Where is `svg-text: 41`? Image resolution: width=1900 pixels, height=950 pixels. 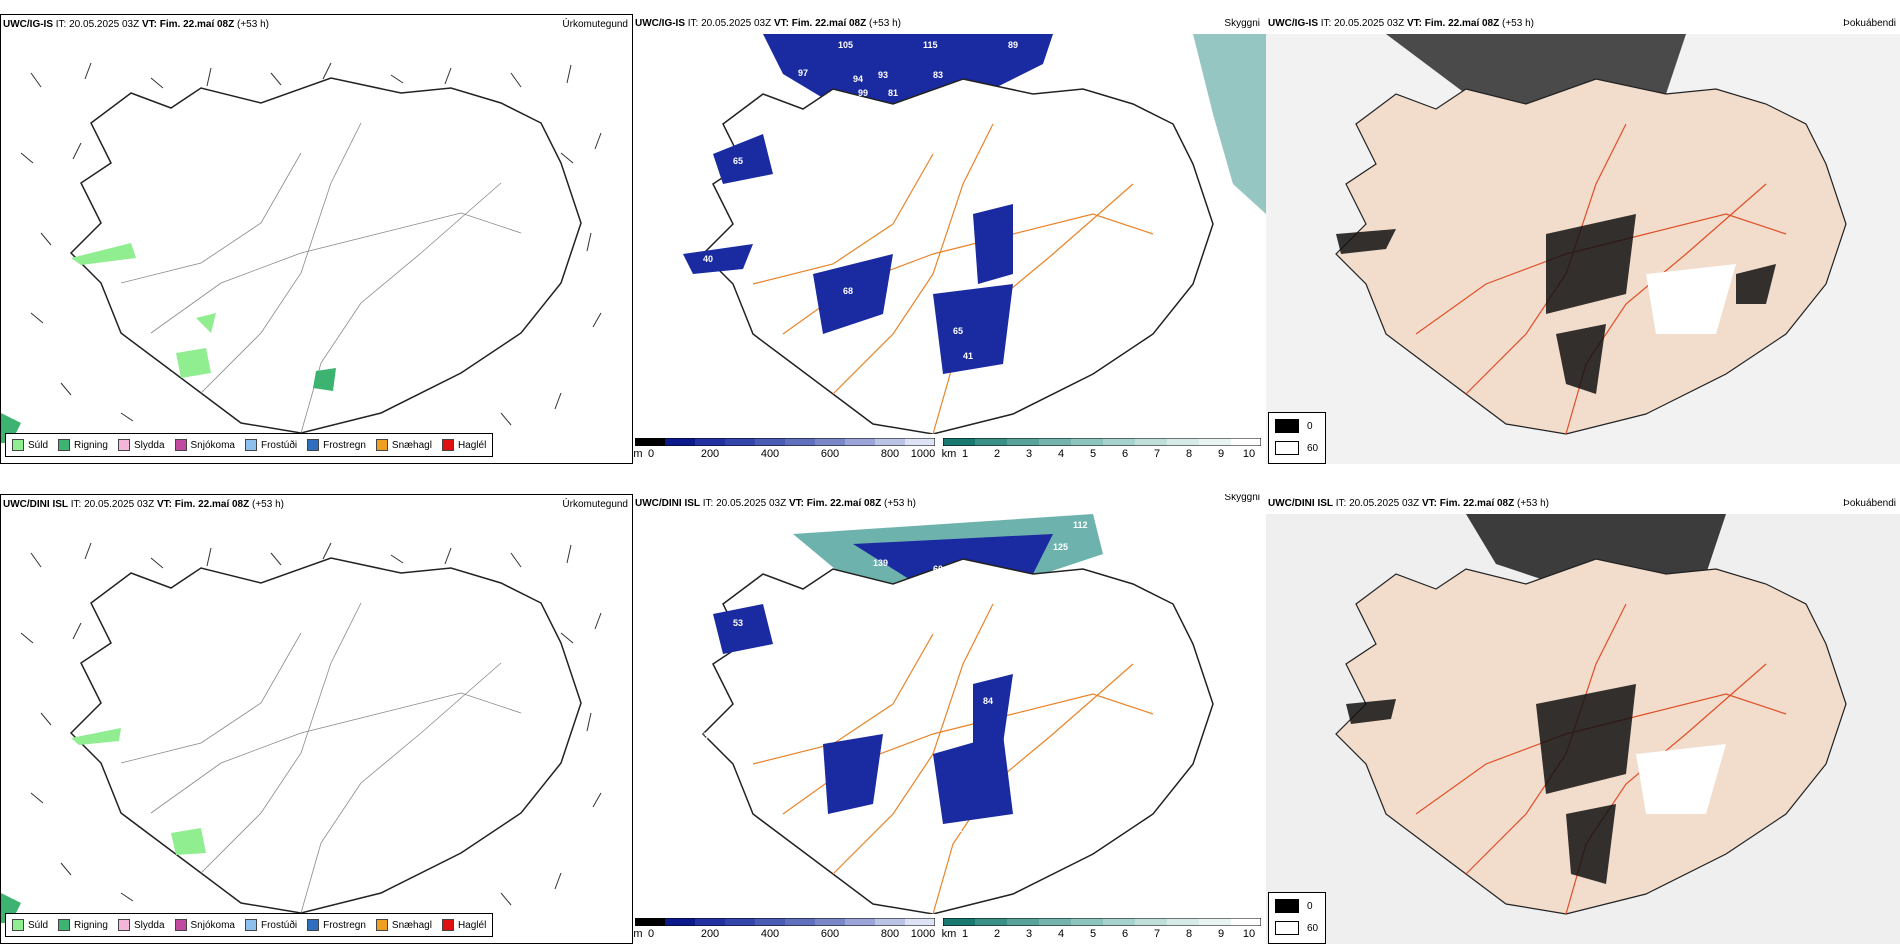 svg-text: 41 is located at coordinates (968, 356).